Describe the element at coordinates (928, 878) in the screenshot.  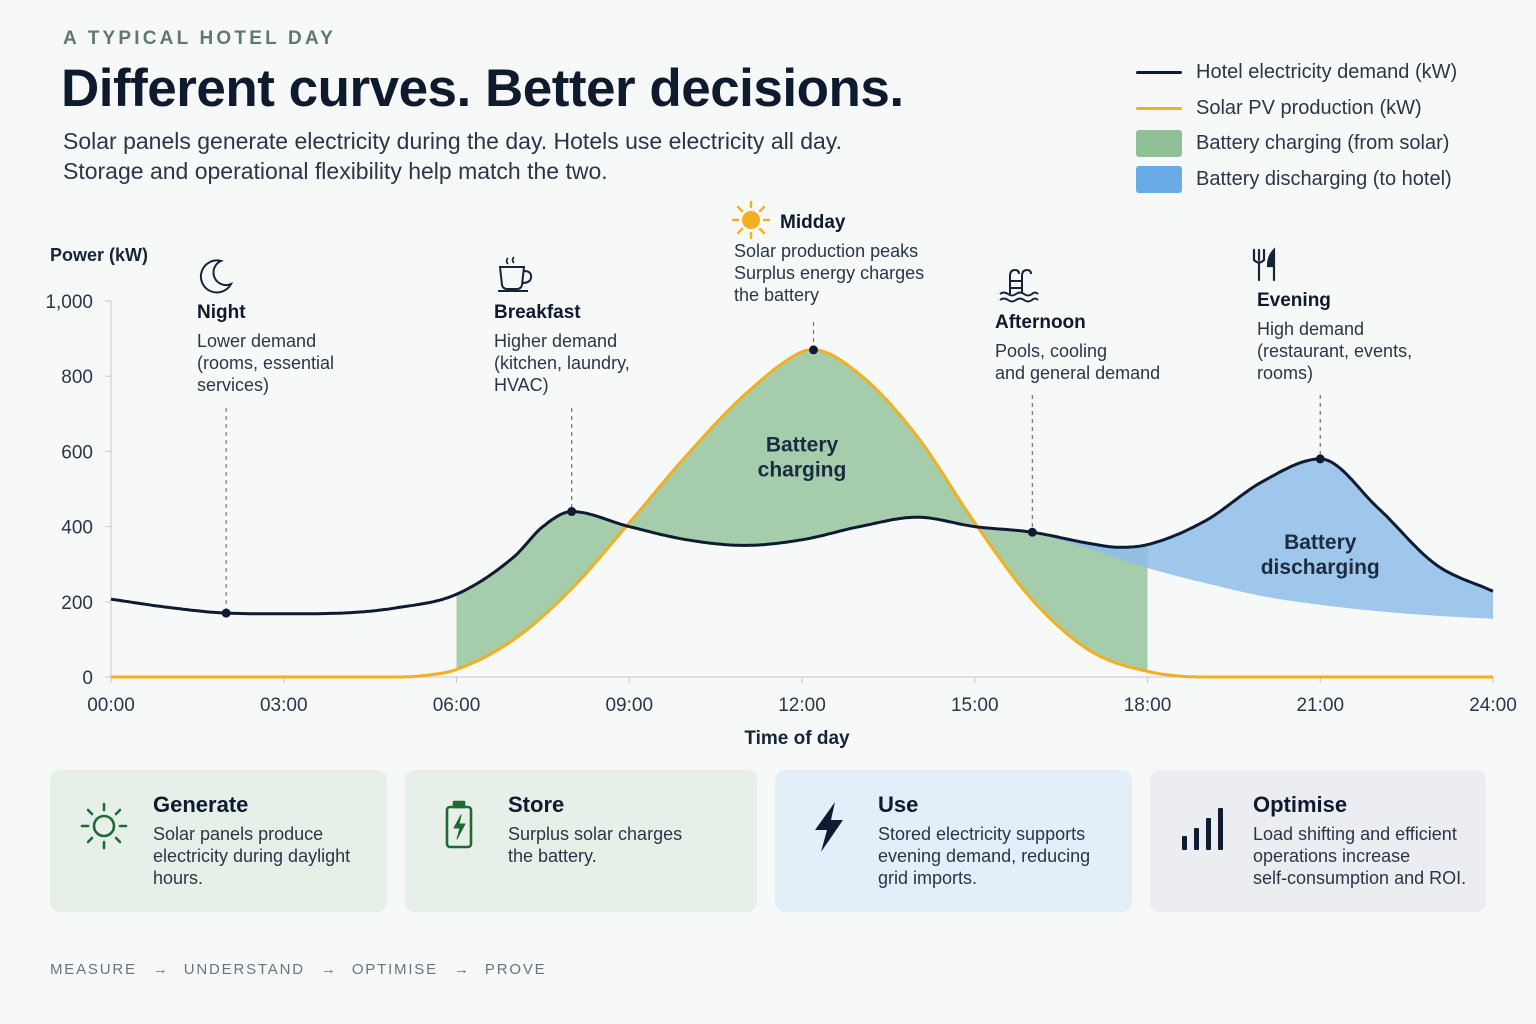
I see `card-use-text-line: grid imports.` at that location.